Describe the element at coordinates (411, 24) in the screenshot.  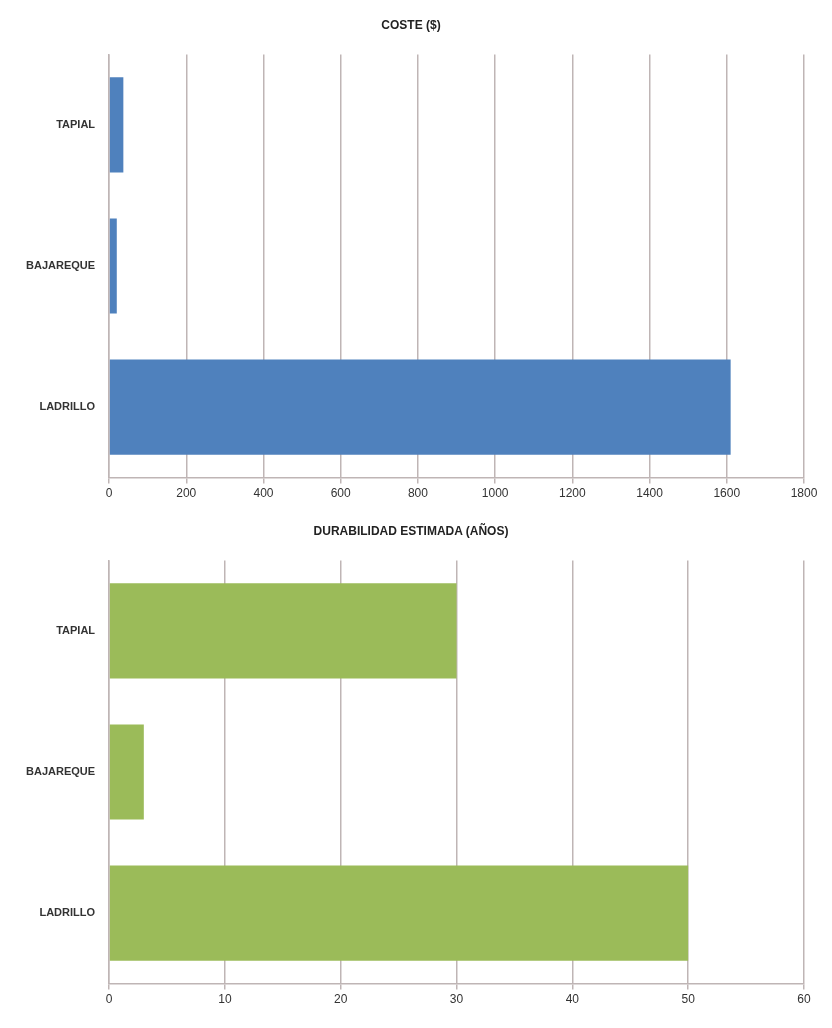
I see `chart-title: COSTE ($)` at that location.